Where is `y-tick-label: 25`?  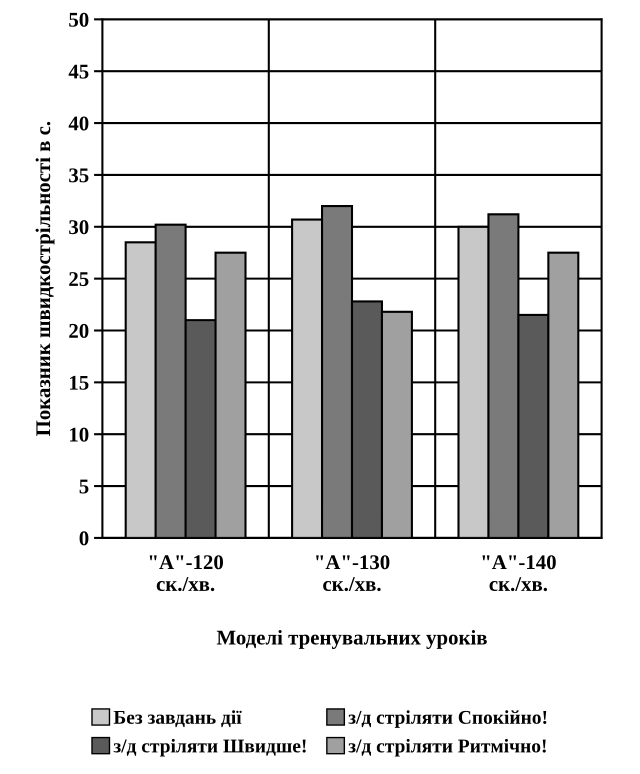
y-tick-label: 25 is located at coordinates (78, 279).